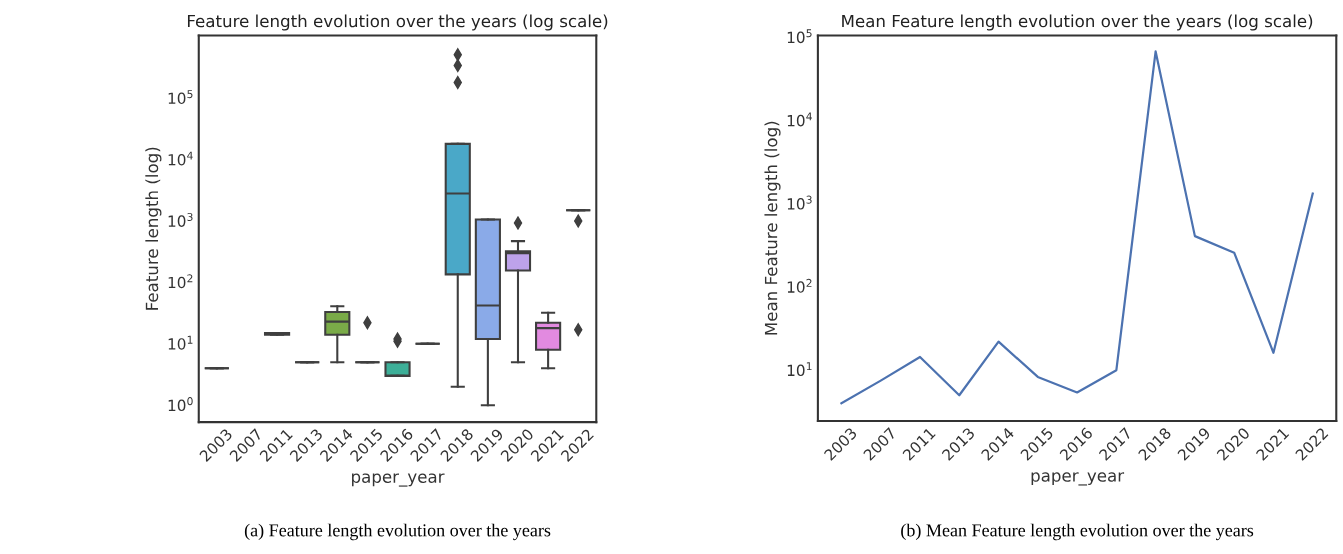  I want to click on text: (b) Mean Feature length evolution over the years, so click(1077, 532).